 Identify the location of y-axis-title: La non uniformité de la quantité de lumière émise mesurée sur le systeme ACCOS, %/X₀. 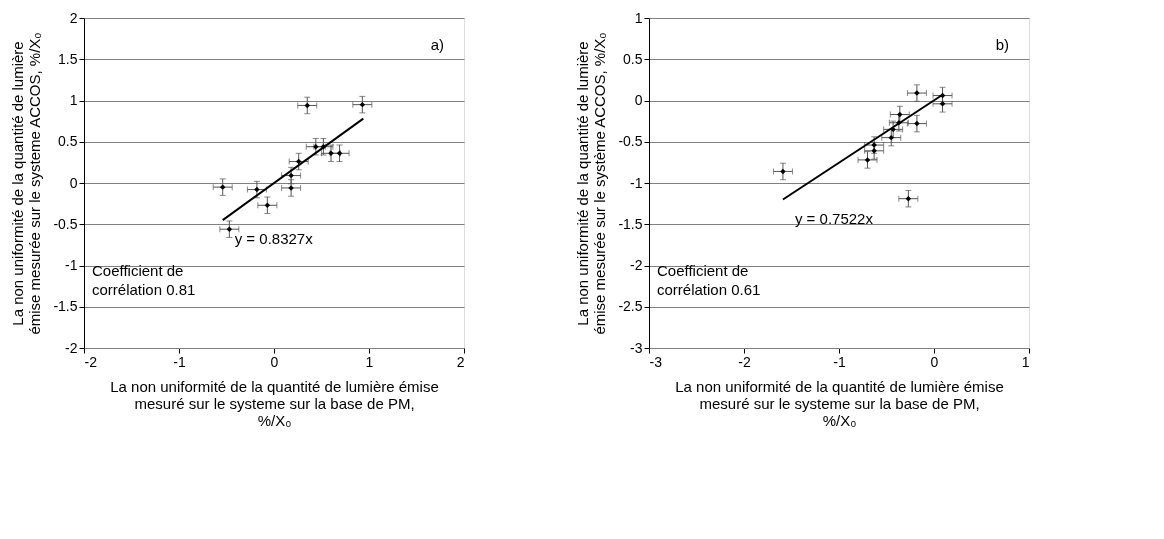
(26, 183).